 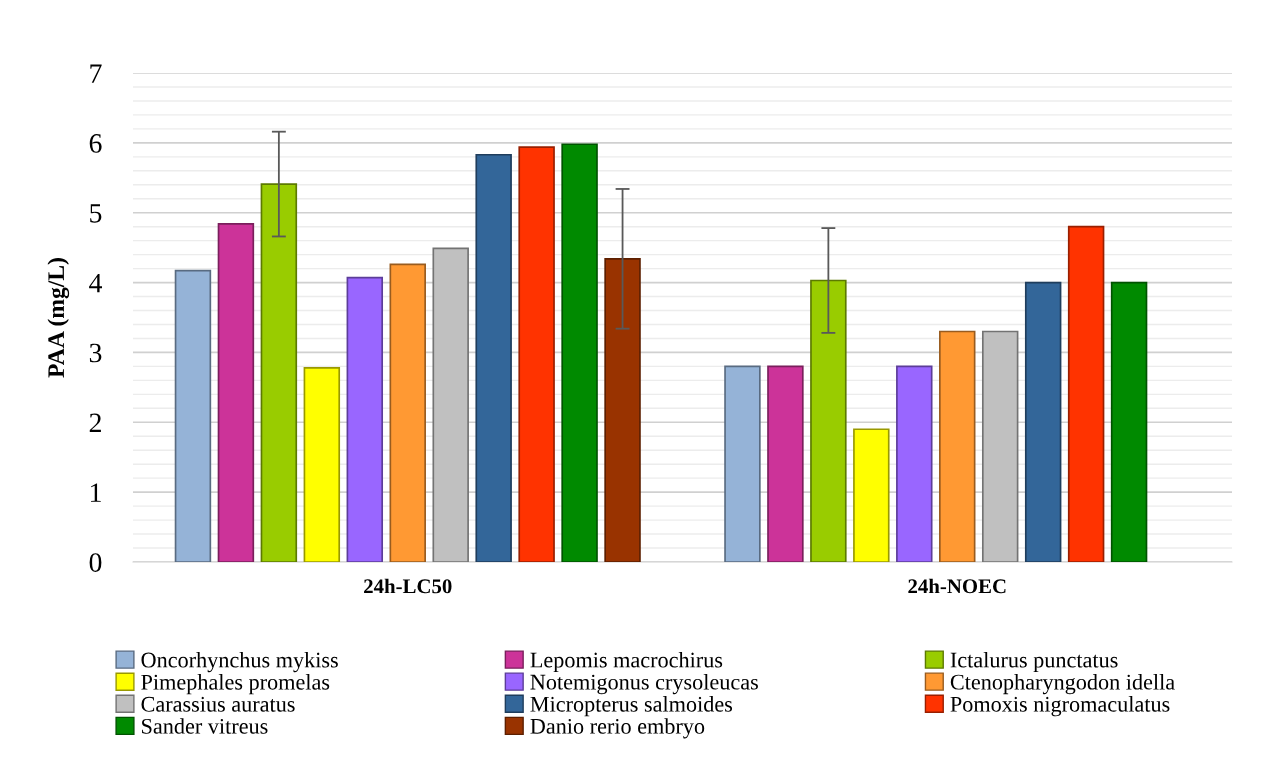 What do you see at coordinates (96, 73) in the screenshot?
I see `y-tick-label: 7` at bounding box center [96, 73].